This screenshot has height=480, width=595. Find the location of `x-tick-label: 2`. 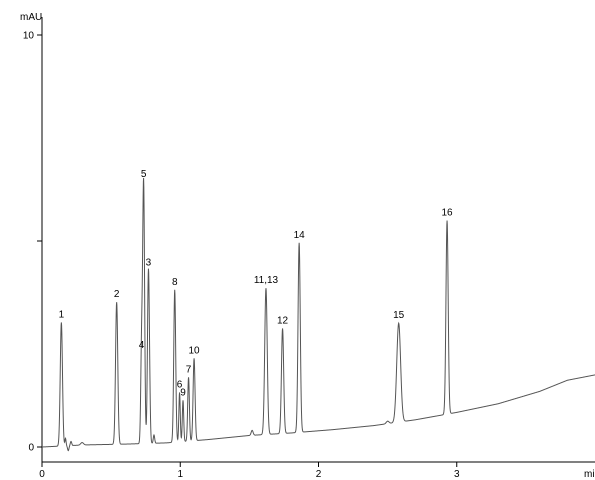

x-tick-label: 2 is located at coordinates (319, 474).